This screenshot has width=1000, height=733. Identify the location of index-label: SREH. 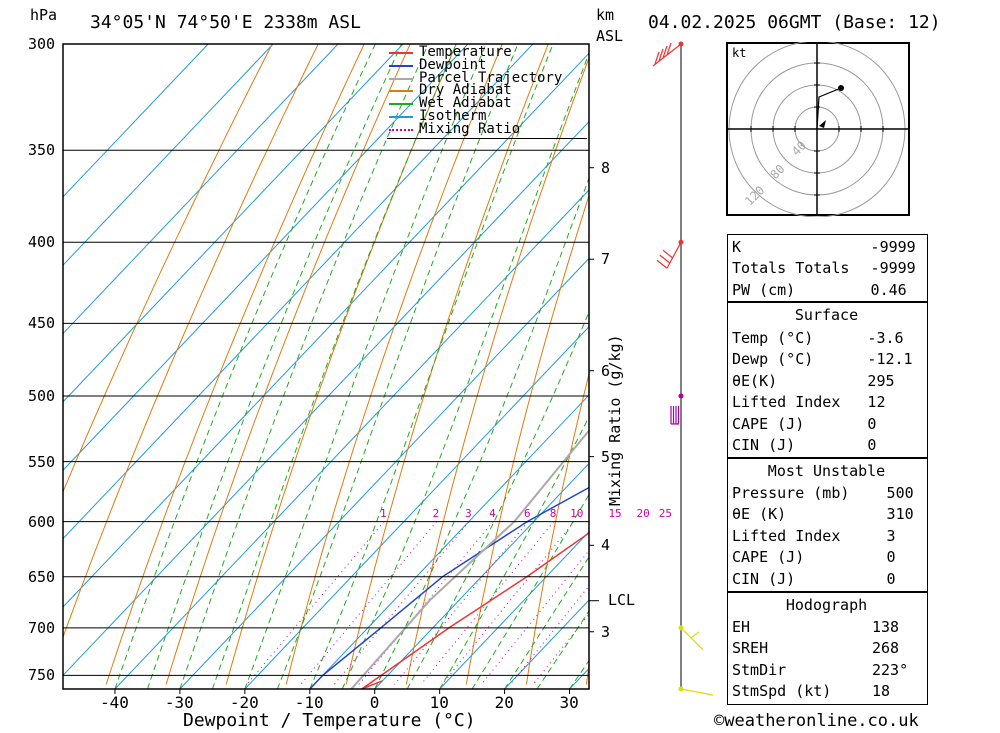
(750, 648).